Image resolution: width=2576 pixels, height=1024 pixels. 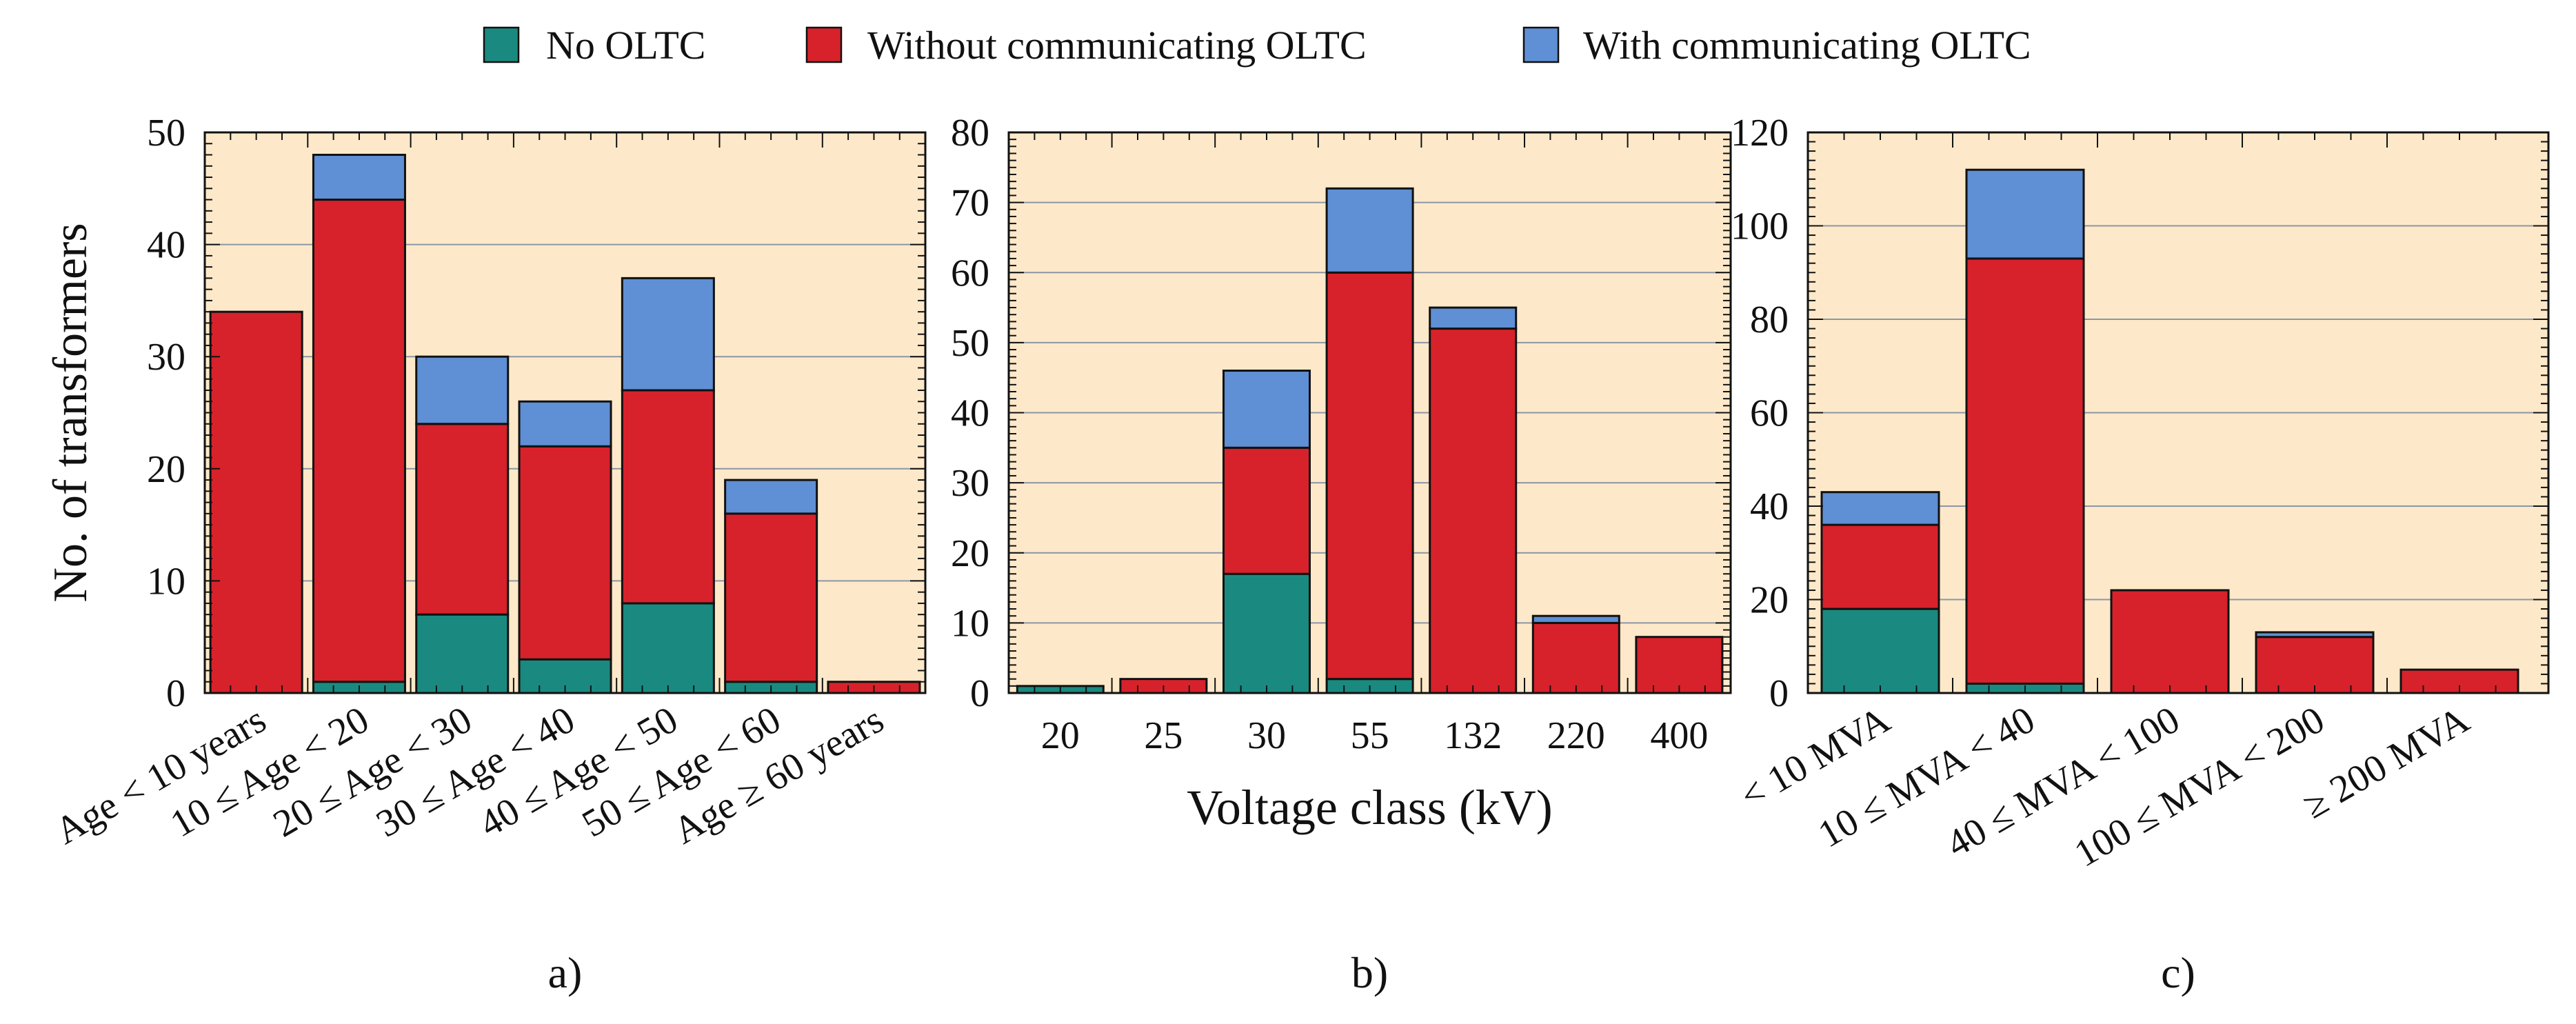 I want to click on x-tick-label-132: 132, so click(x=1473, y=735).